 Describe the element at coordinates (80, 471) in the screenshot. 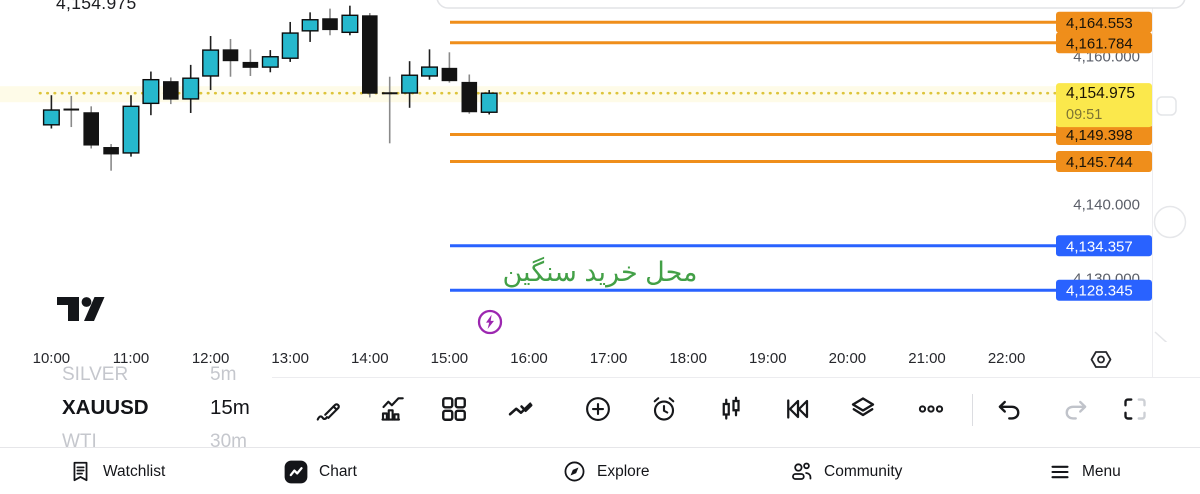

I see `watchlist-icon` at that location.